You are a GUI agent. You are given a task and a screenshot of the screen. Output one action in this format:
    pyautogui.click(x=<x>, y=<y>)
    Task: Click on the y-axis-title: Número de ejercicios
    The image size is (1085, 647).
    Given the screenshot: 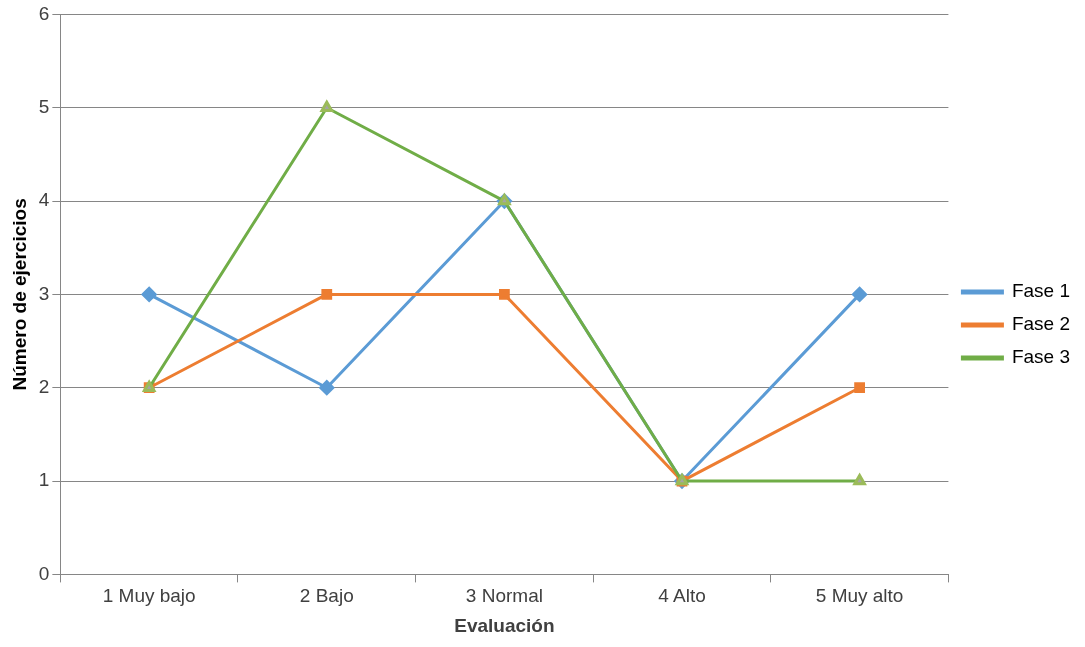 What is the action you would take?
    pyautogui.click(x=19, y=294)
    